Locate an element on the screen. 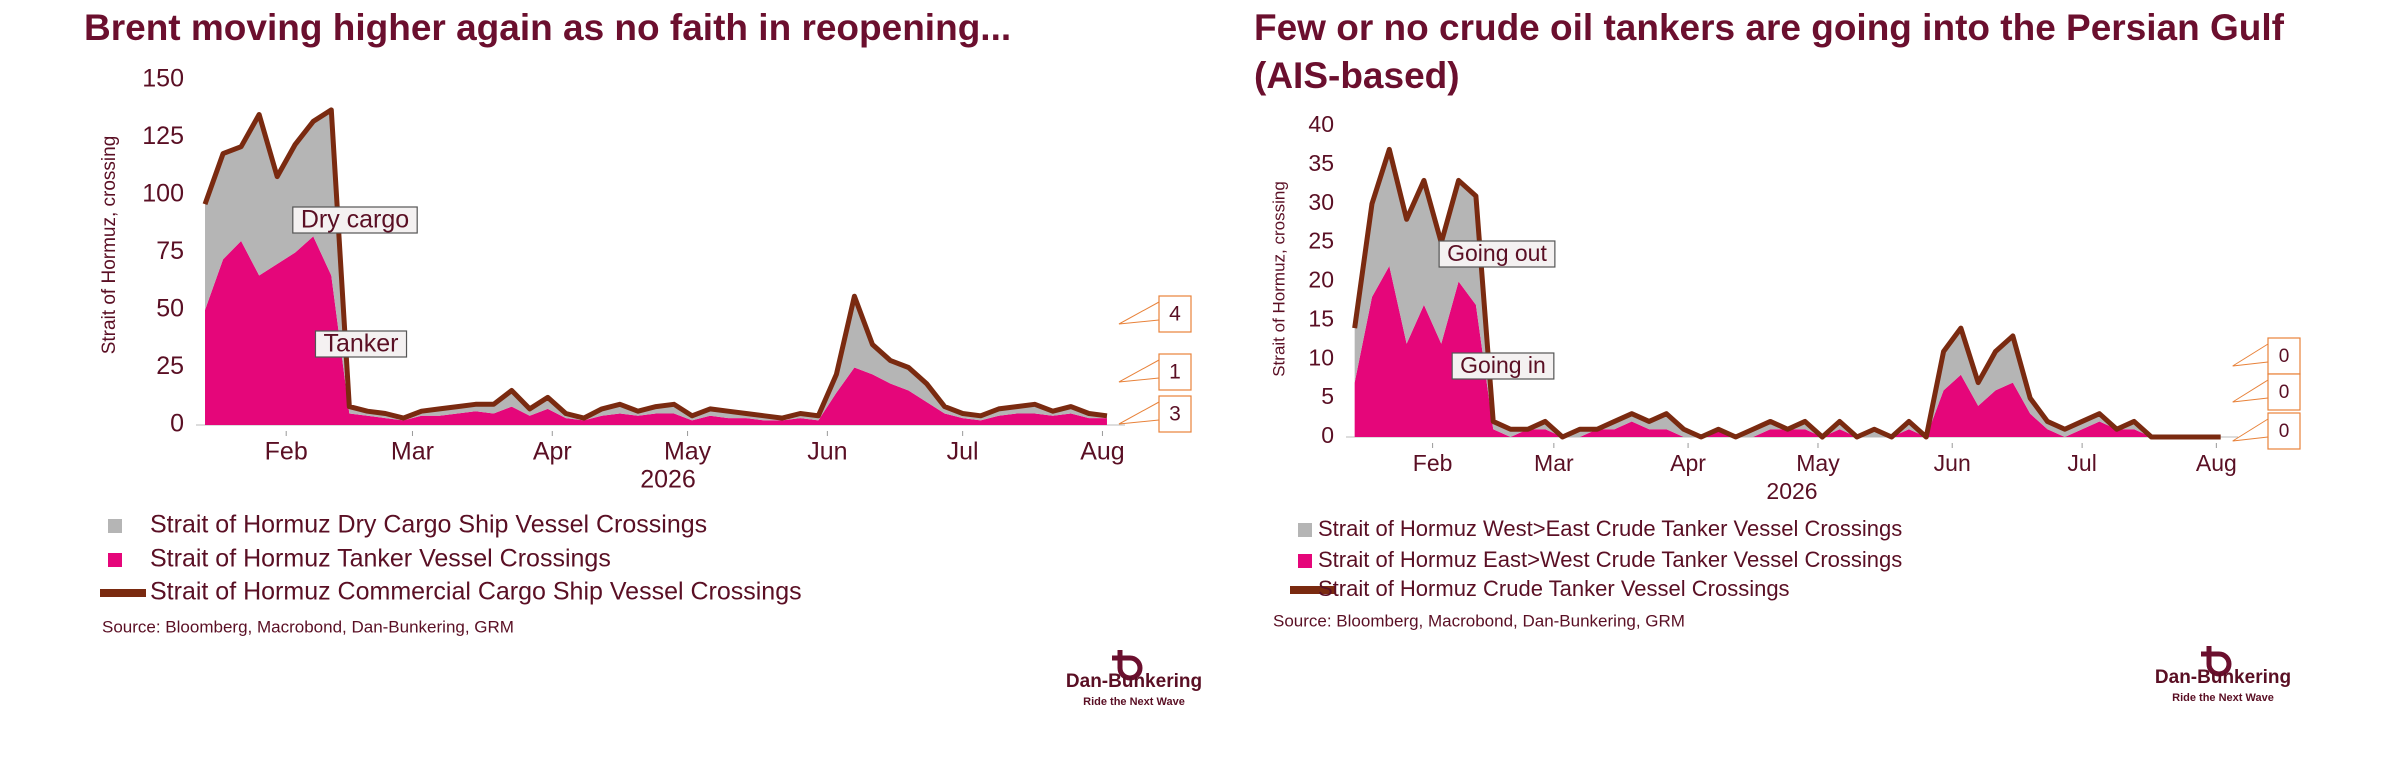  annotation: Tanker is located at coordinates (360, 344).